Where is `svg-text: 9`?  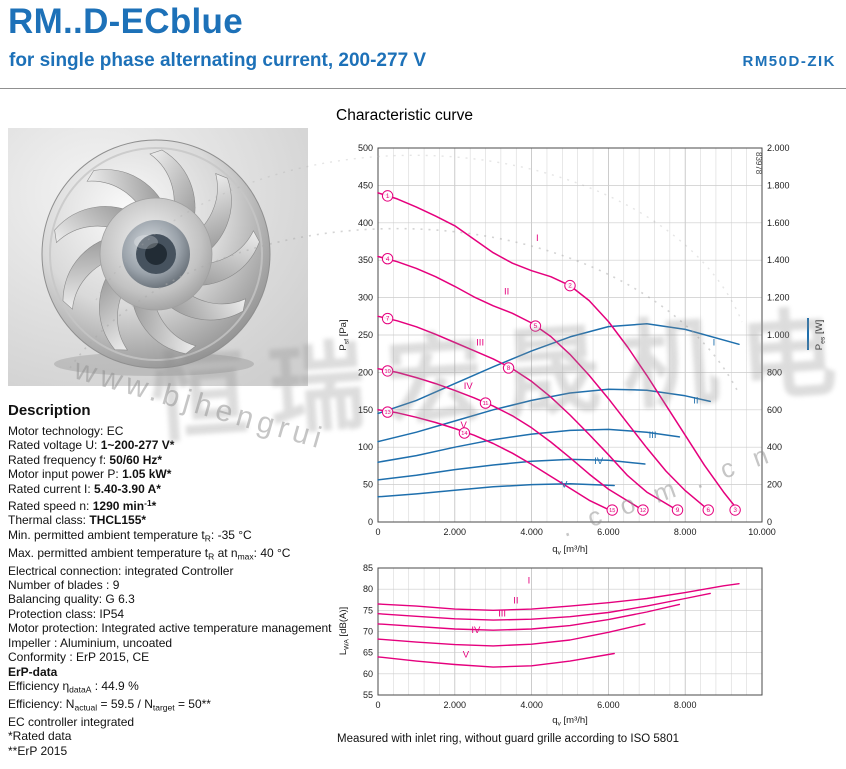
svg-text: 9 is located at coordinates (678, 510).